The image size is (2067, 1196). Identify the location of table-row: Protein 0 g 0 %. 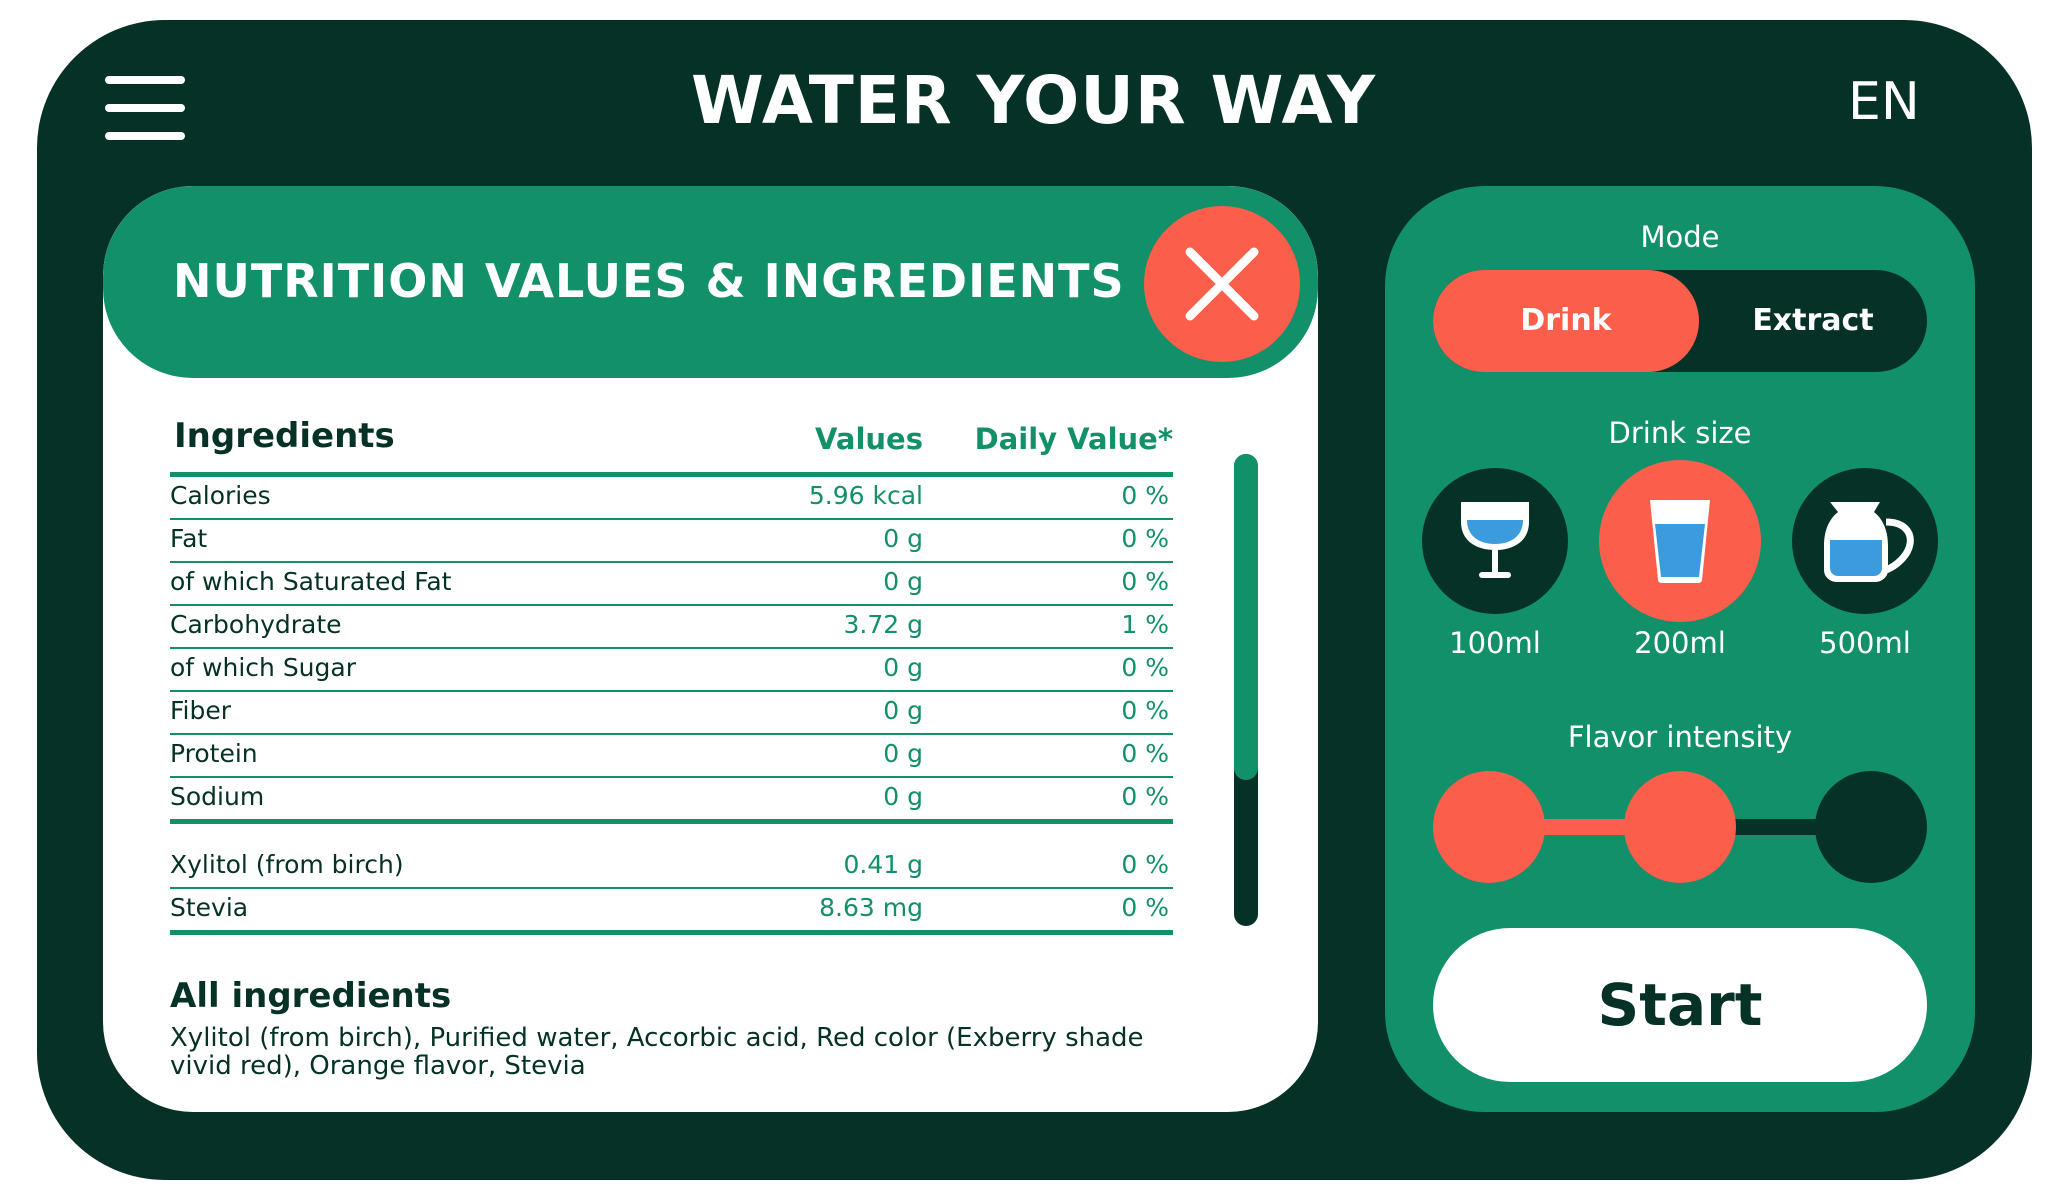
(671, 756).